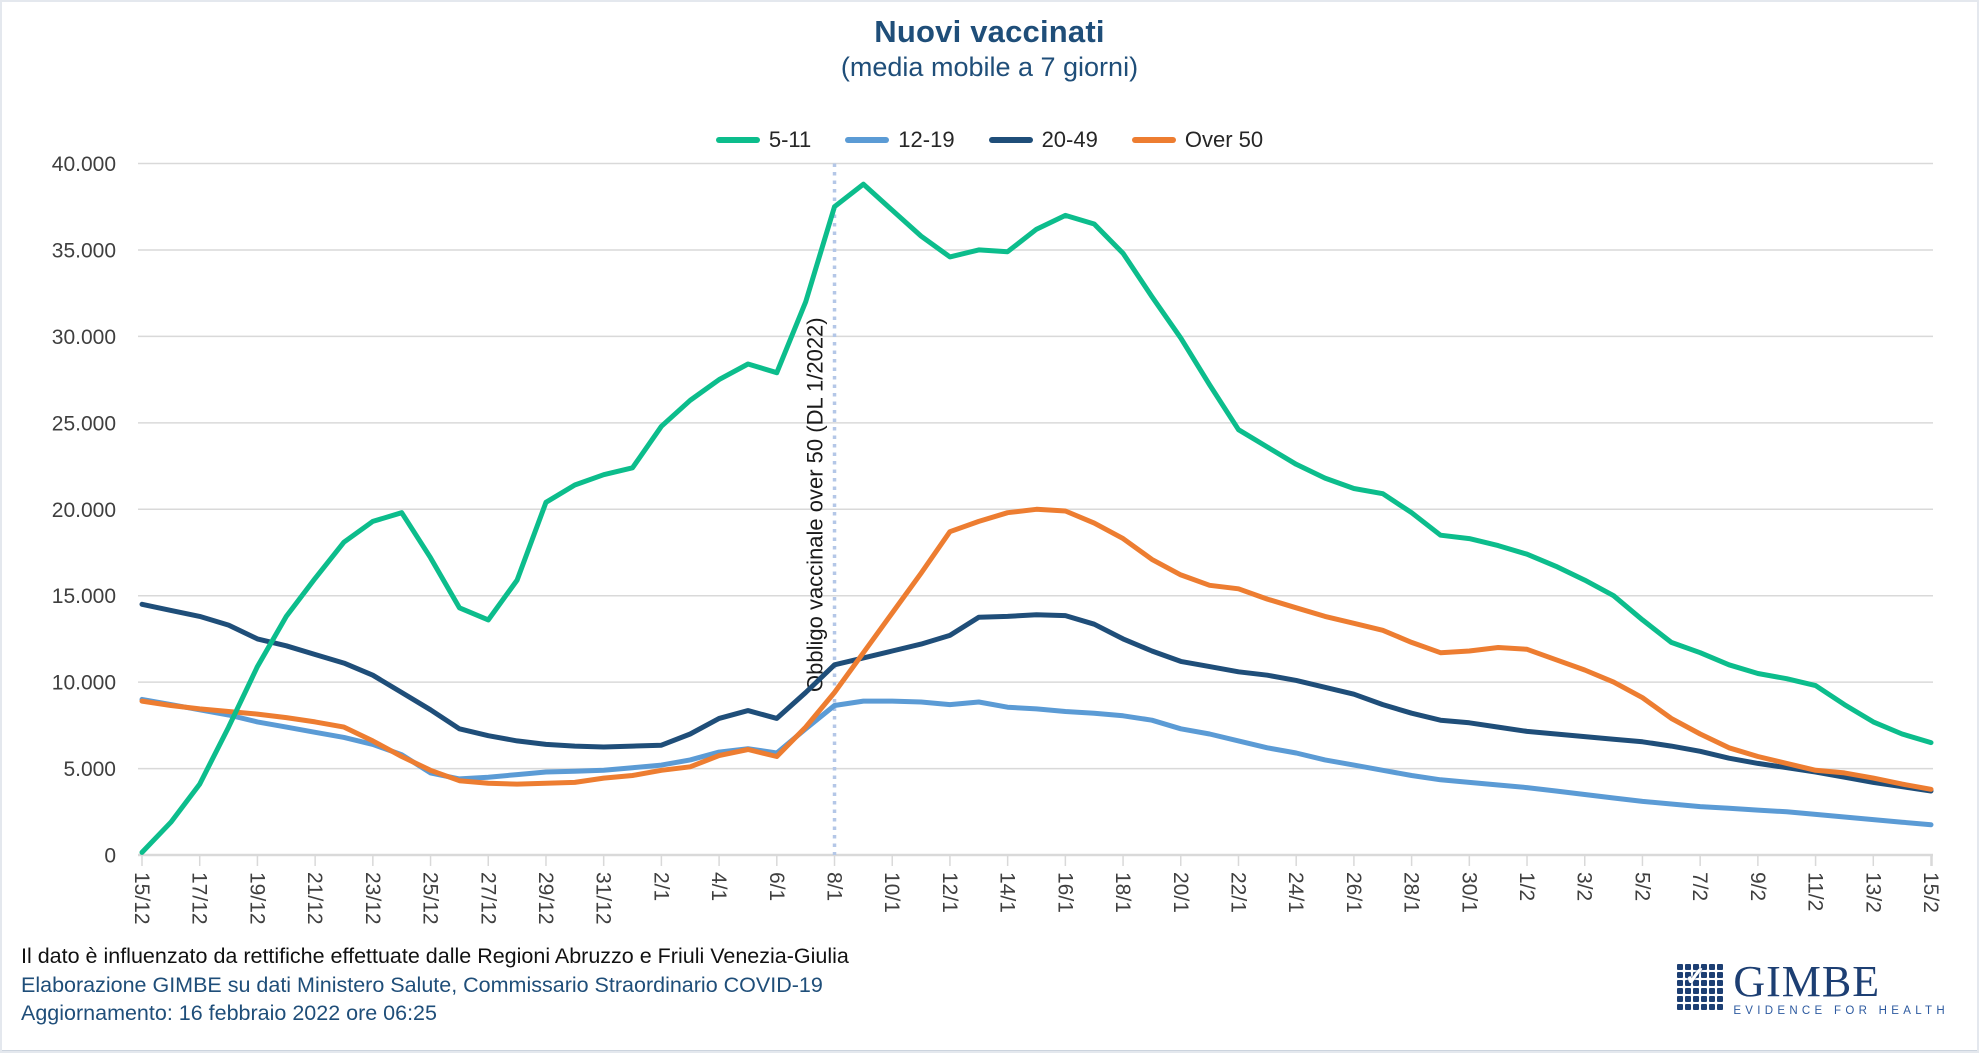  Describe the element at coordinates (660, 886) in the screenshot. I see `x-tick-label: 2/1` at that location.